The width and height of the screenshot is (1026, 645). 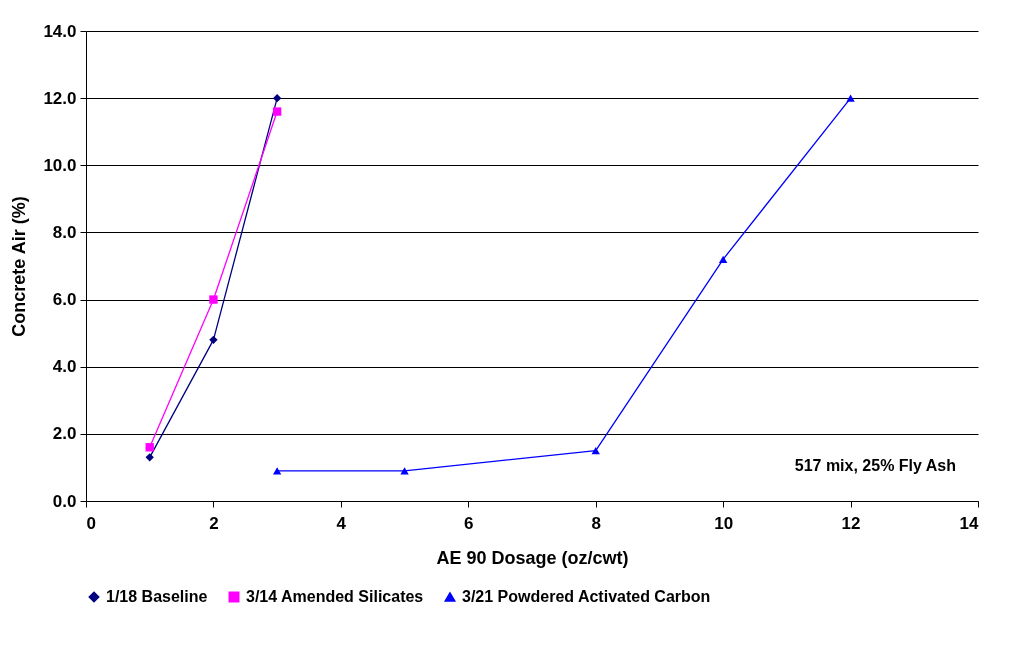 I want to click on x-tick-label: 8, so click(x=596, y=523).